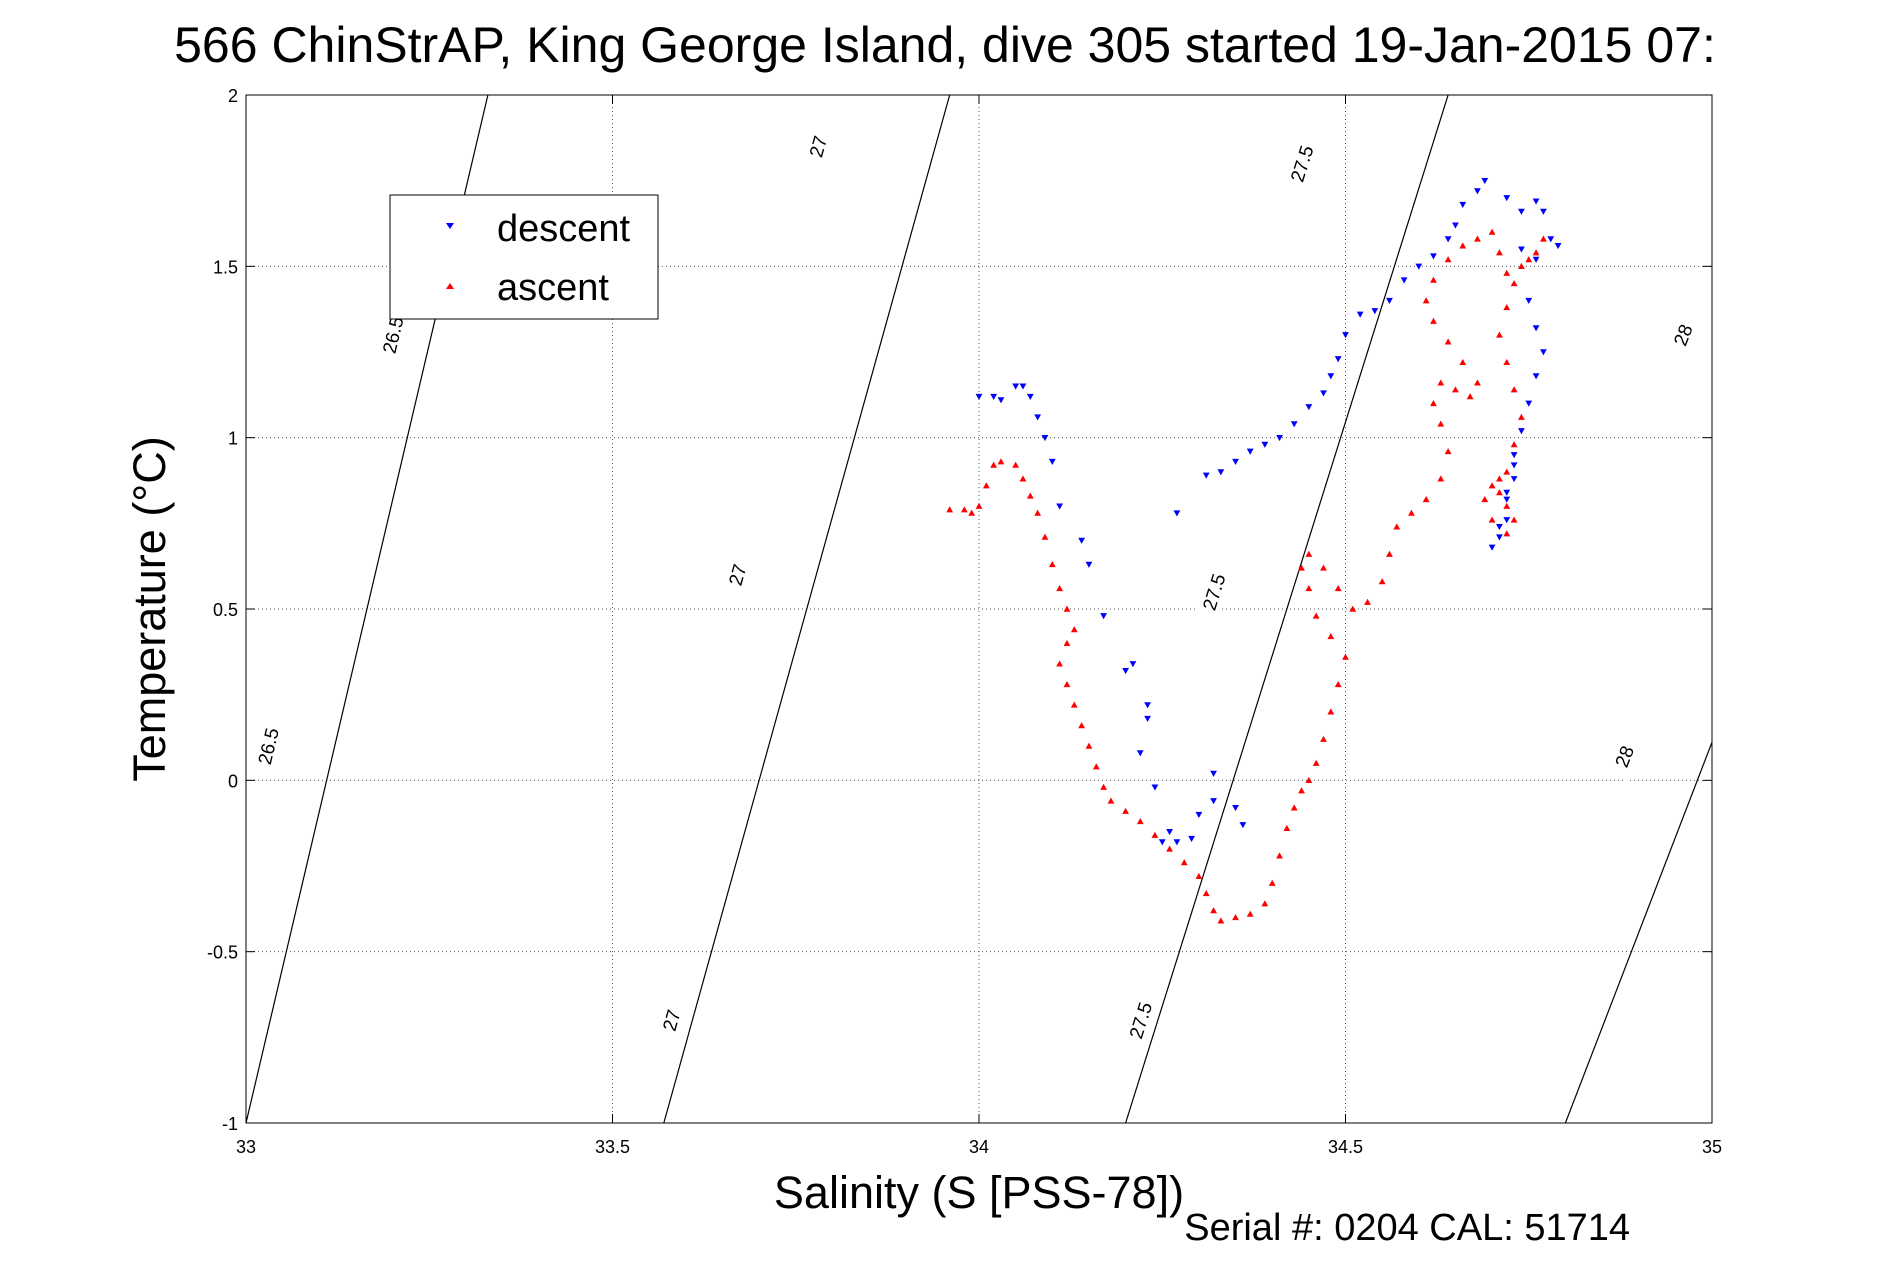 The height and width of the screenshot is (1262, 1891). What do you see at coordinates (524, 257) in the screenshot?
I see `legend-box` at bounding box center [524, 257].